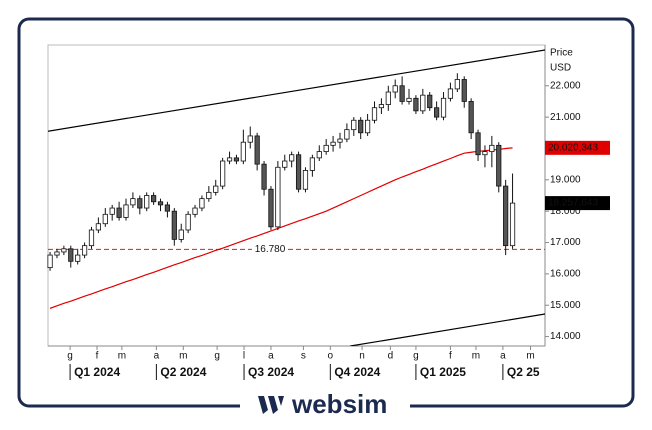 The width and height of the screenshot is (652, 430). I want to click on y-tick-label: 21.000, so click(565, 117).